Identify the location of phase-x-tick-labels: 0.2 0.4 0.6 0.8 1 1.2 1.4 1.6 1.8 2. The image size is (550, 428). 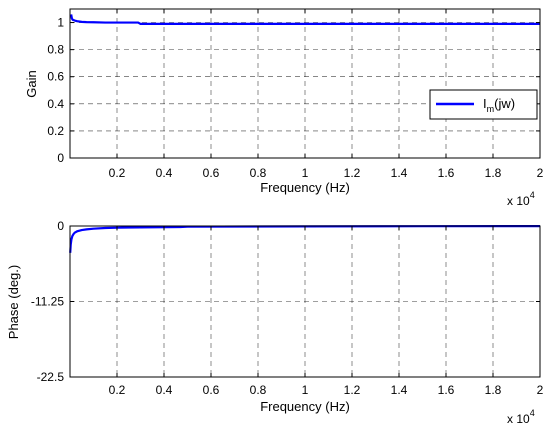
(326, 390).